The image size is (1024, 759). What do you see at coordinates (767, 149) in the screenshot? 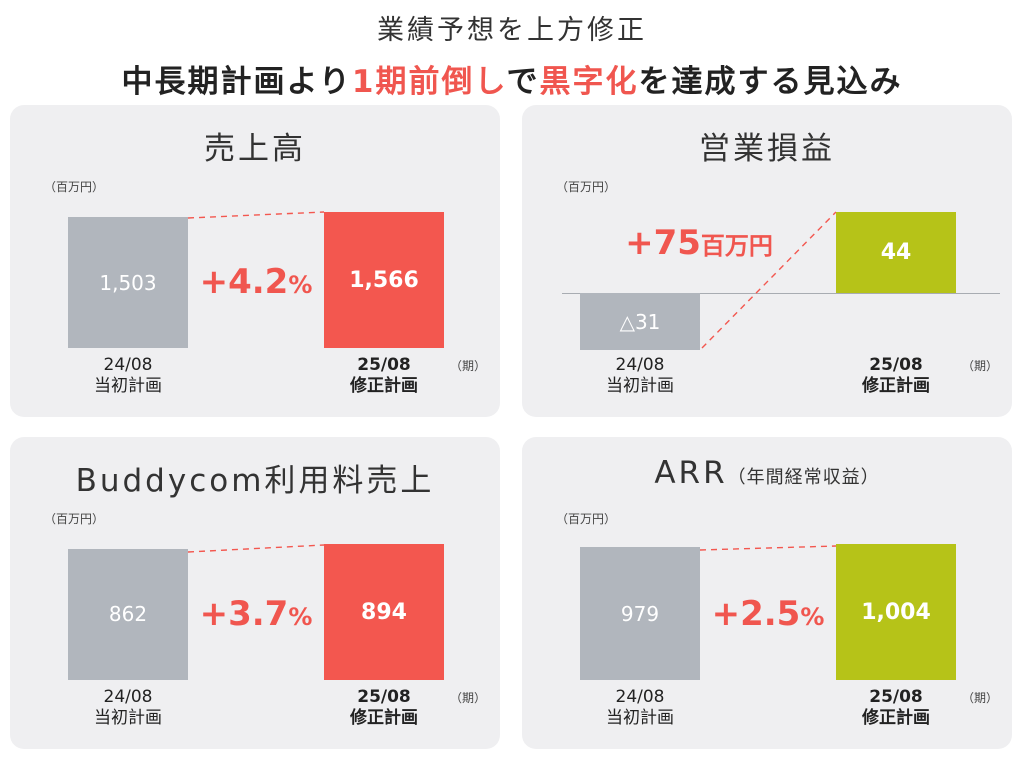
I see `operating-income-chart-title: 営業損益` at bounding box center [767, 149].